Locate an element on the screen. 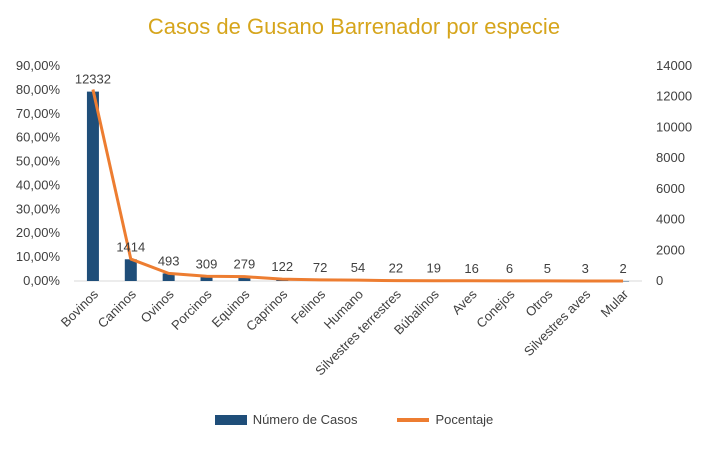 The image size is (708, 450). right-axis-tick-label: 6000 is located at coordinates (670, 188).